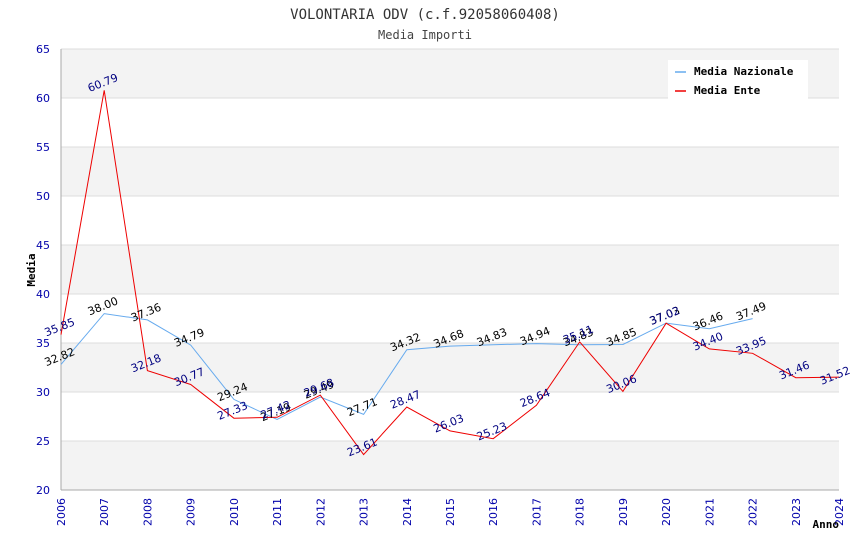 This screenshot has height=550, width=850. What do you see at coordinates (362, 407) in the screenshot?
I see `data-label: 27.71` at bounding box center [362, 407].